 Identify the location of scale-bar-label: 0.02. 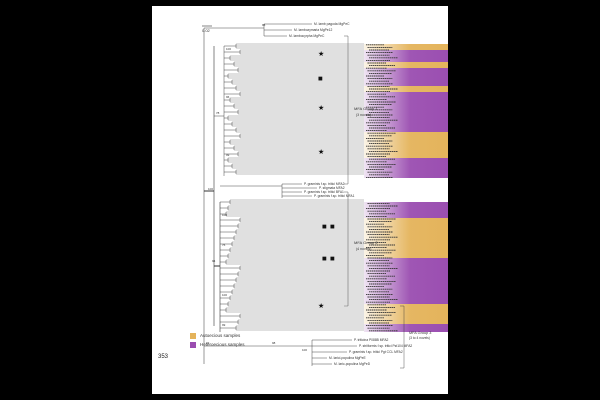
(206, 30).